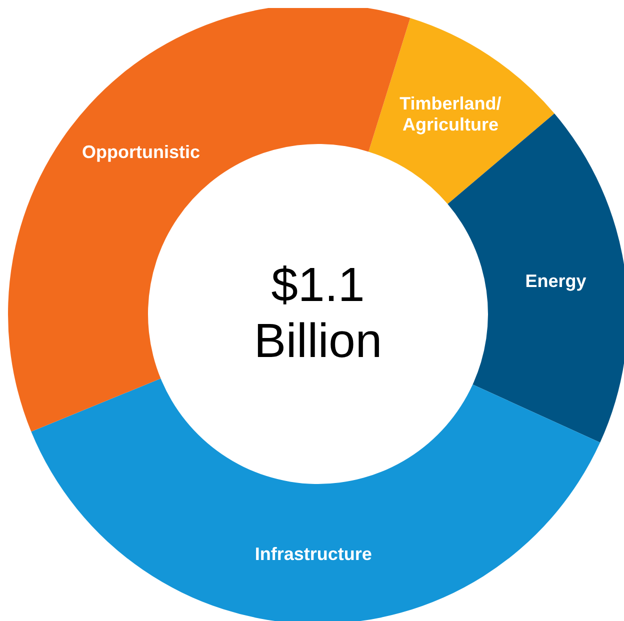 This screenshot has height=621, width=624. What do you see at coordinates (313, 554) in the screenshot?
I see `slice-label: Infrastructure` at bounding box center [313, 554].